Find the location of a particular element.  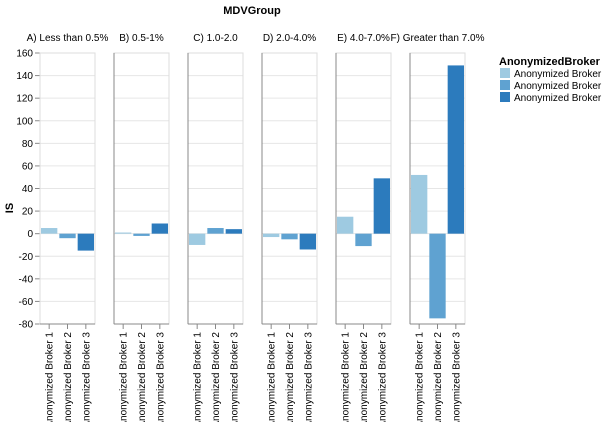

y-tick-label: 40 is located at coordinates (28, 189).